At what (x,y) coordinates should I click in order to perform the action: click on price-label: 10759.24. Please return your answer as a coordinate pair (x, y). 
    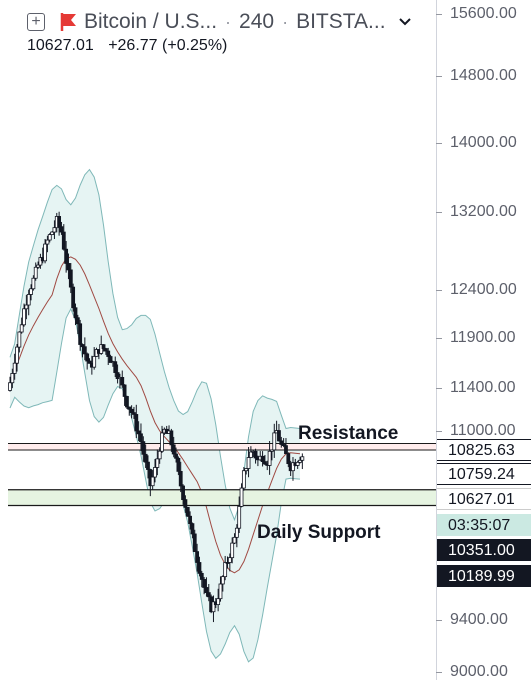
    Looking at the image, I should click on (484, 474).